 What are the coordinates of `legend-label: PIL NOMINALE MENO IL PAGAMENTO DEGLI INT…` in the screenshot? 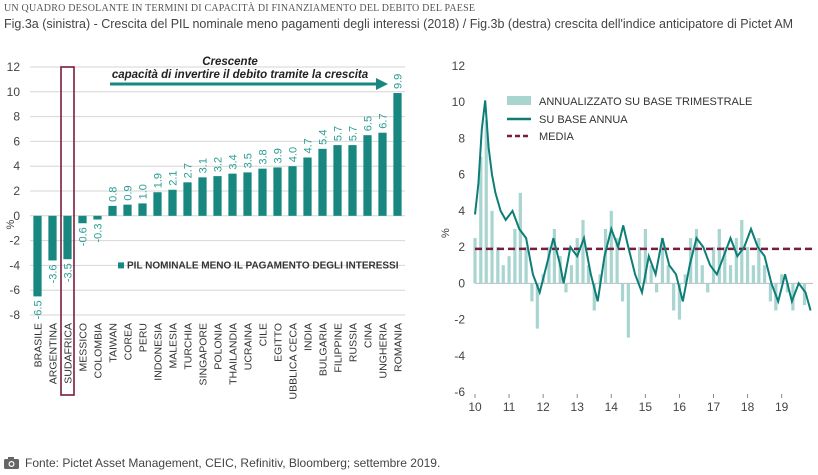 It's located at (263, 265).